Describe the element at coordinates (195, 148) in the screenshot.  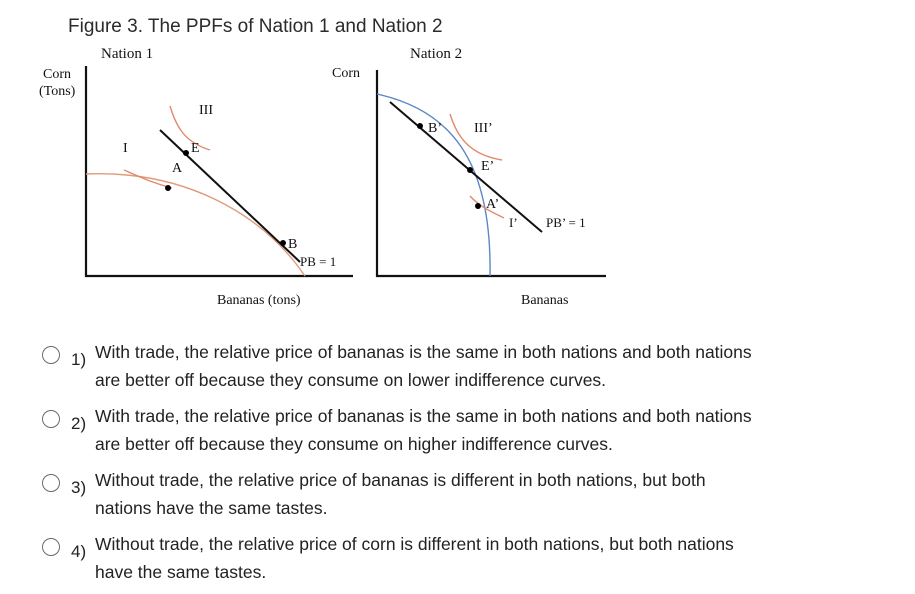
I see `nation1-label-E: E` at that location.